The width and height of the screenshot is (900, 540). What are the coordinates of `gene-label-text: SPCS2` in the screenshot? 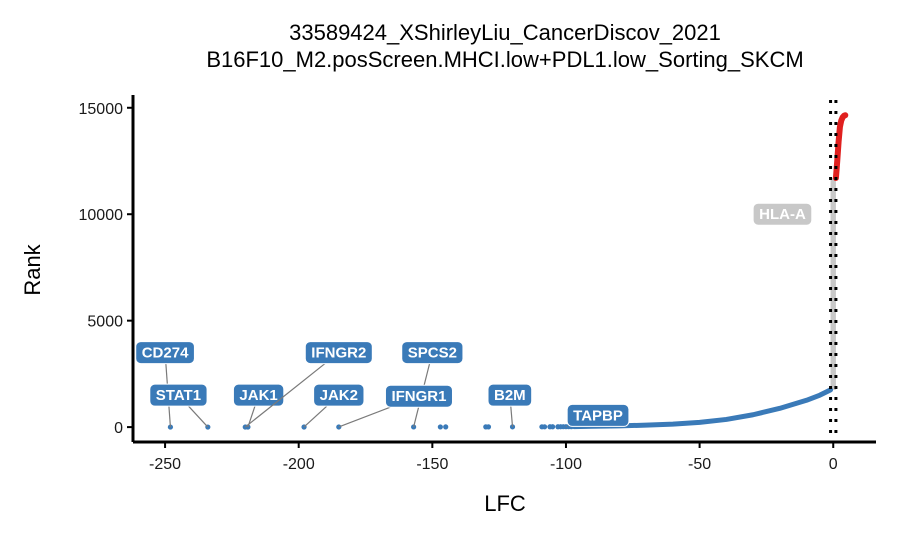 It's located at (432, 353).